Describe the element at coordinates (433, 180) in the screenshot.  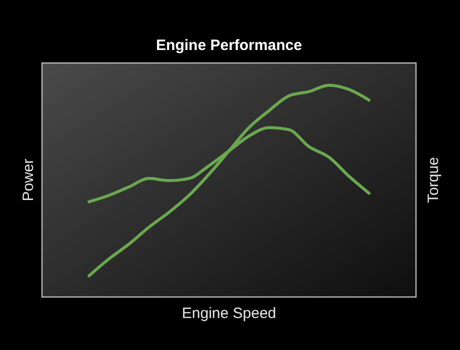
I see `y2-axis-title: Torque` at that location.